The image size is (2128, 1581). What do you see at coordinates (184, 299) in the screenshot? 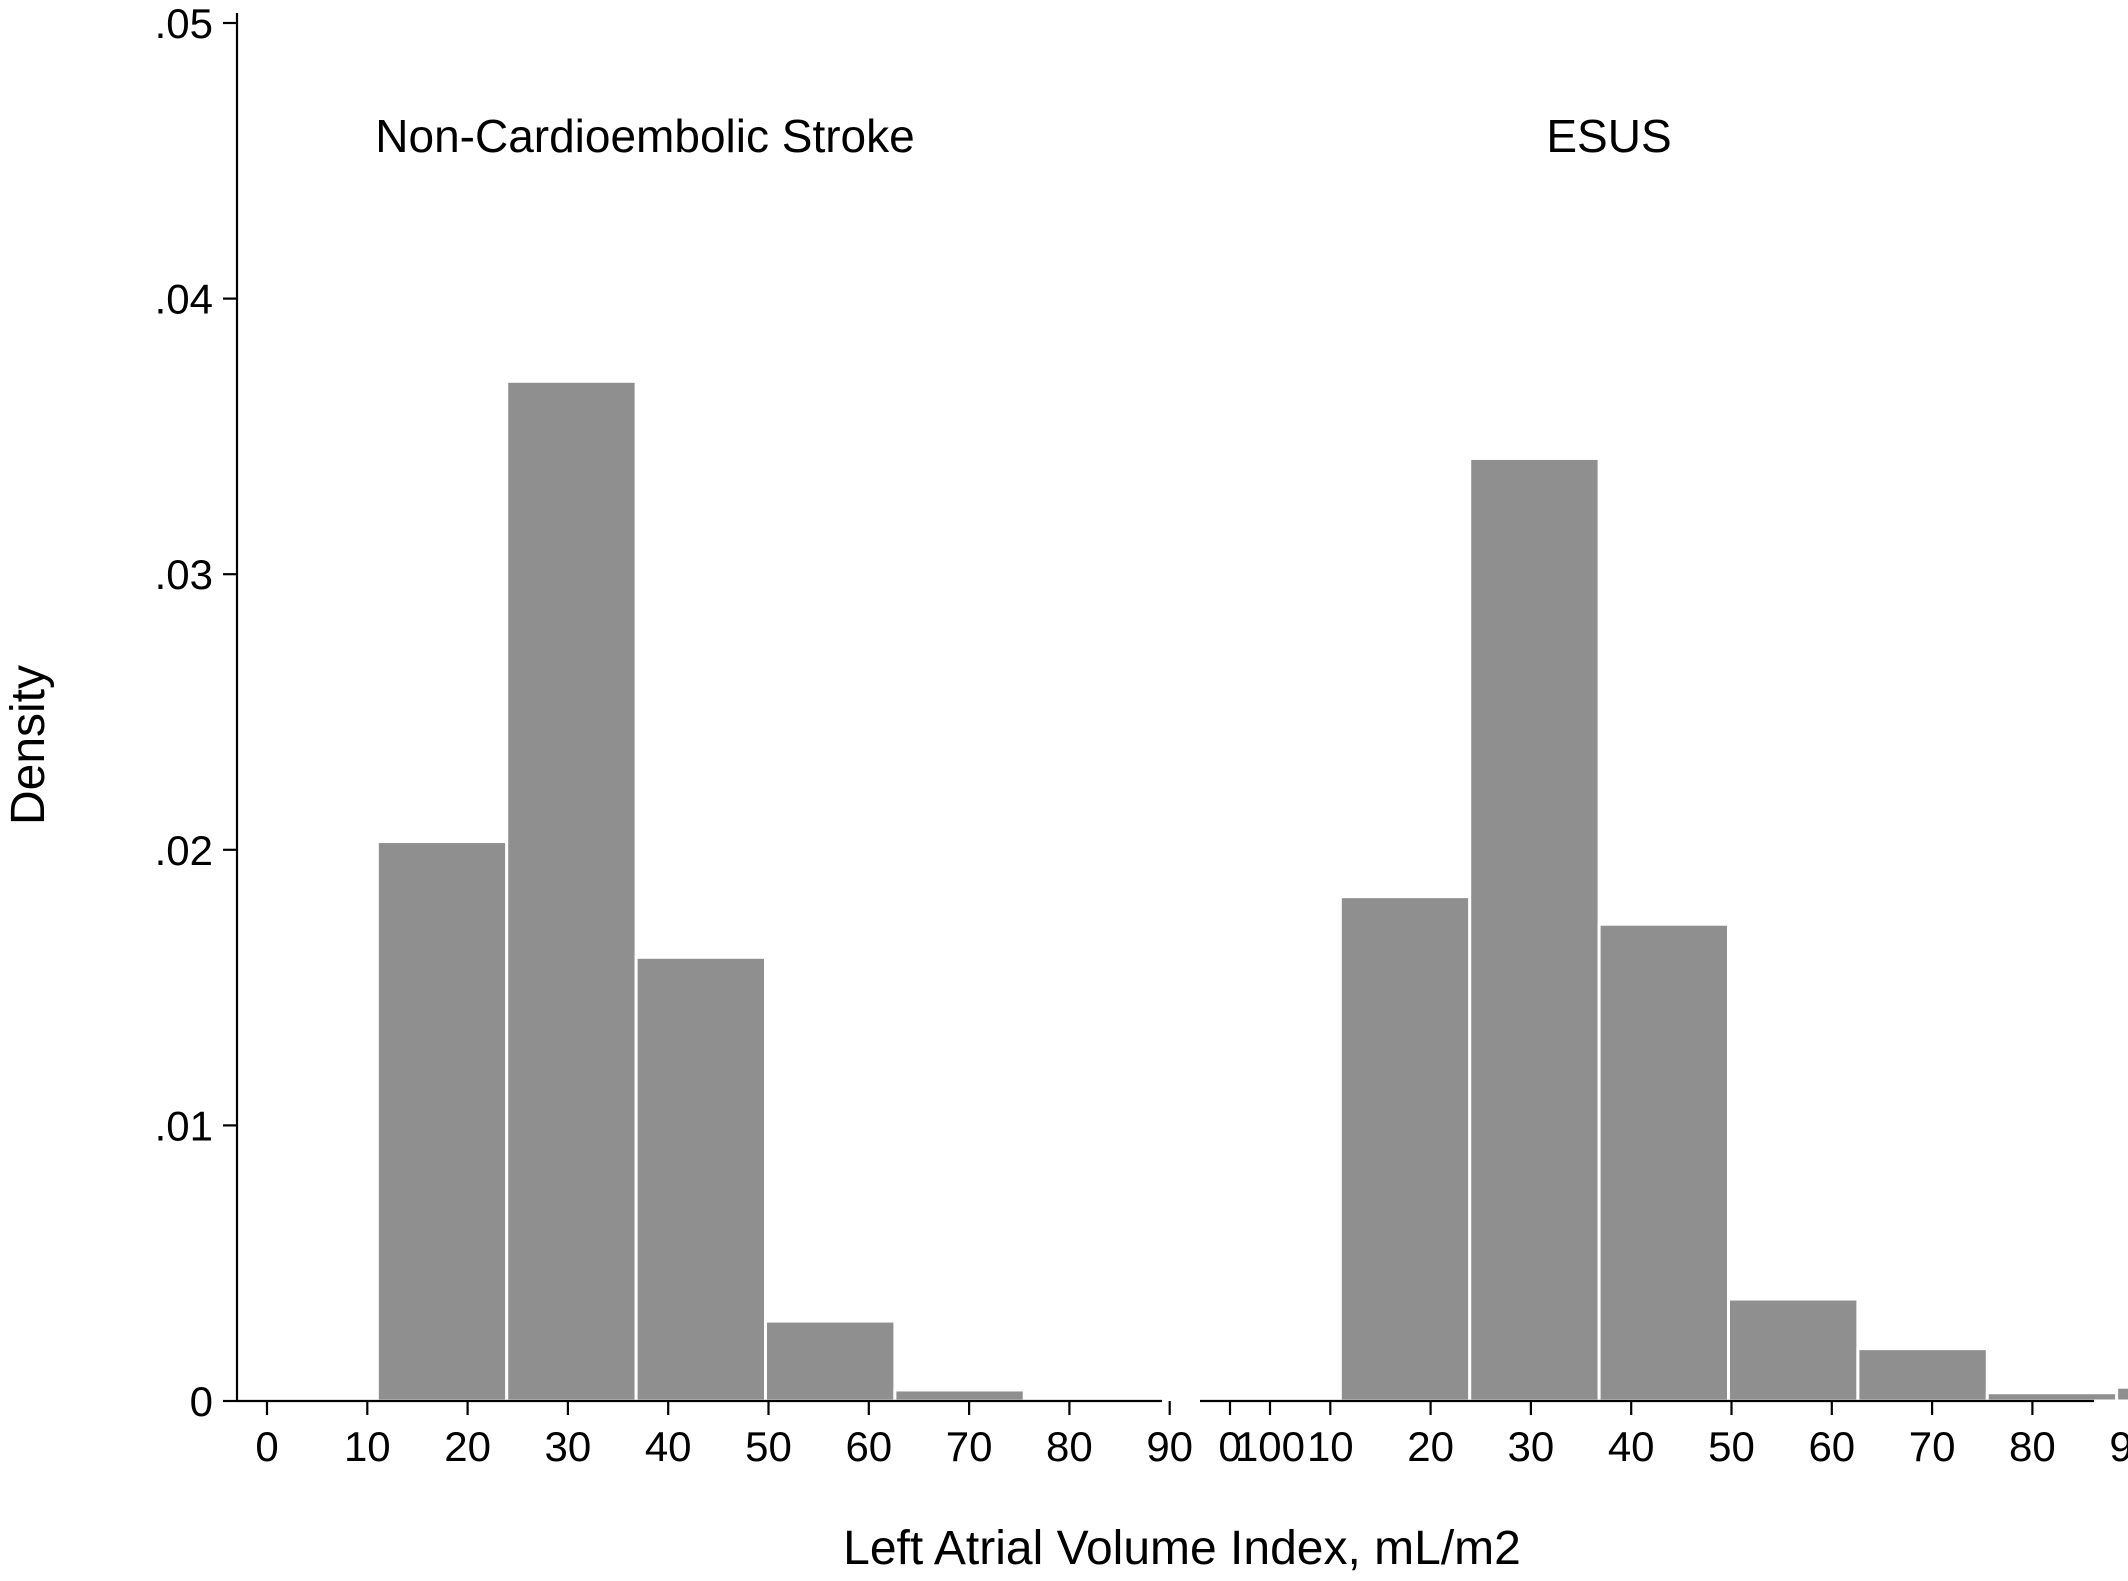
I see `y-tick-label: .04` at bounding box center [184, 299].